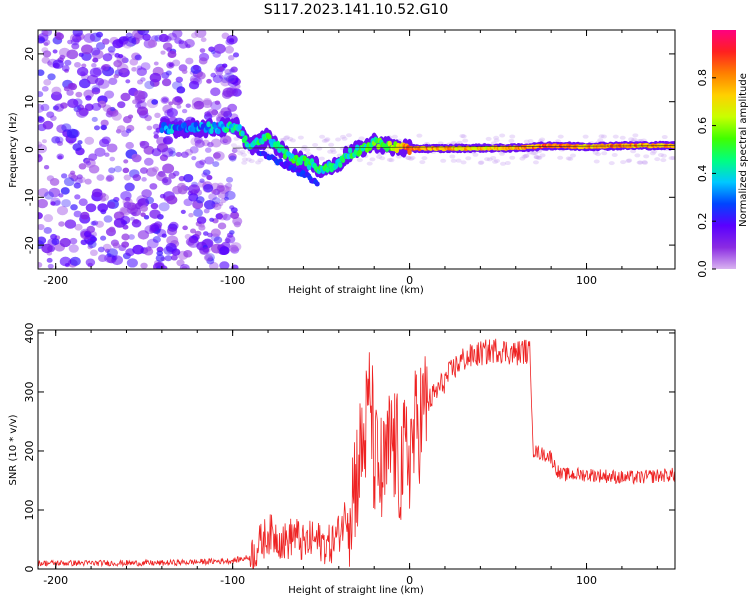 This screenshot has height=604, width=750. What do you see at coordinates (586, 280) in the screenshot?
I see `spectrogram-xtick-label: 100` at bounding box center [586, 280].